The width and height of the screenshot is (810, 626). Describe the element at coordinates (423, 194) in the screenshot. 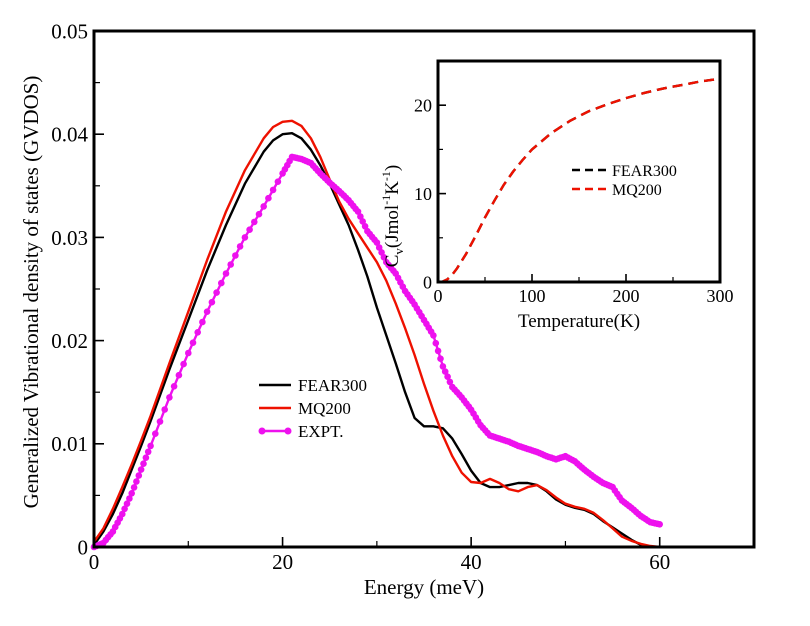

I see `inset-y-tick-label: 10` at that location.